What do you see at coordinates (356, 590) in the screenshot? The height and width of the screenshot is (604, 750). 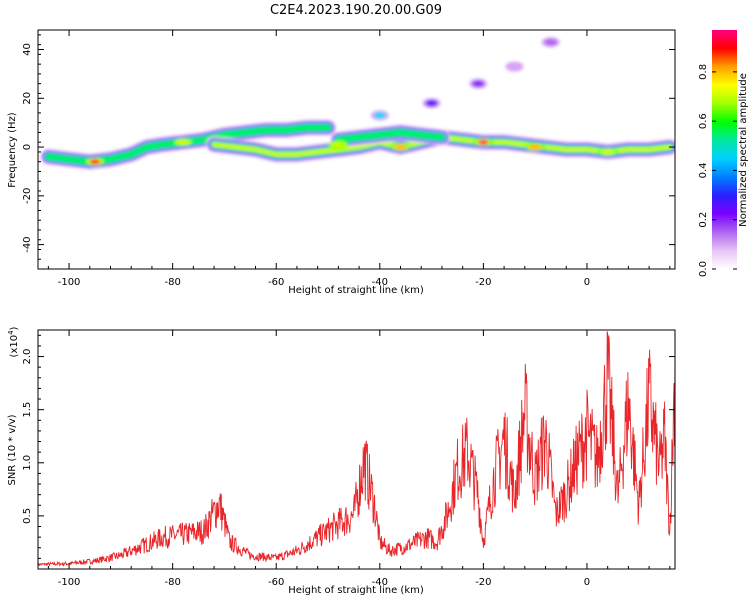 I see `snr-xlabel: Height of straight line (km)` at bounding box center [356, 590].